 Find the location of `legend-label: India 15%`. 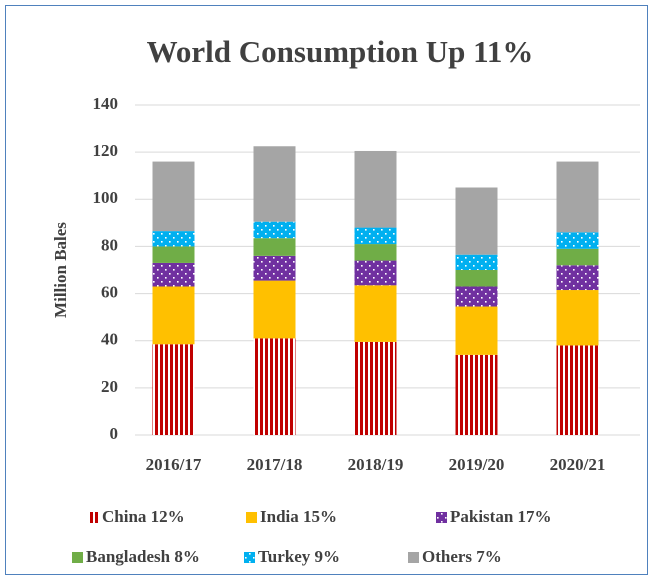

legend-label: India 15% is located at coordinates (298, 516).